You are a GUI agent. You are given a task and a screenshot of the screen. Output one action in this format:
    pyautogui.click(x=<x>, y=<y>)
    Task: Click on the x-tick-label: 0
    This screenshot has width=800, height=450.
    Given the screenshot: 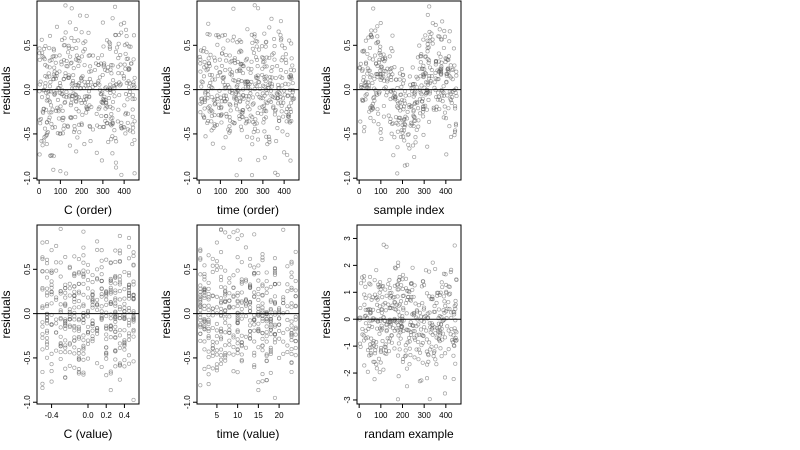 What is the action you would take?
    pyautogui.click(x=359, y=415)
    